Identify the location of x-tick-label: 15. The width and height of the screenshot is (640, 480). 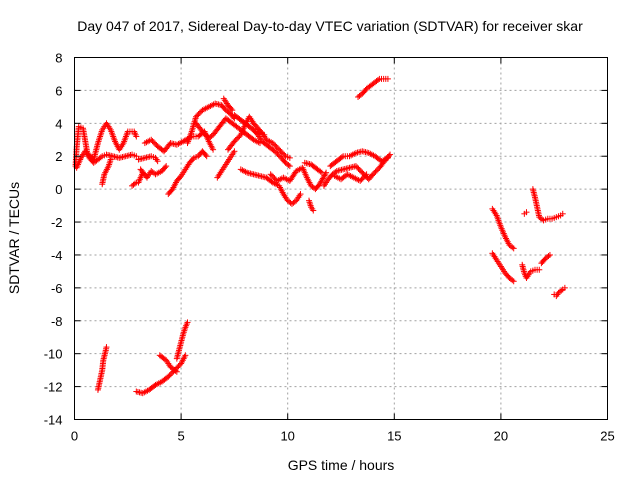
(394, 436).